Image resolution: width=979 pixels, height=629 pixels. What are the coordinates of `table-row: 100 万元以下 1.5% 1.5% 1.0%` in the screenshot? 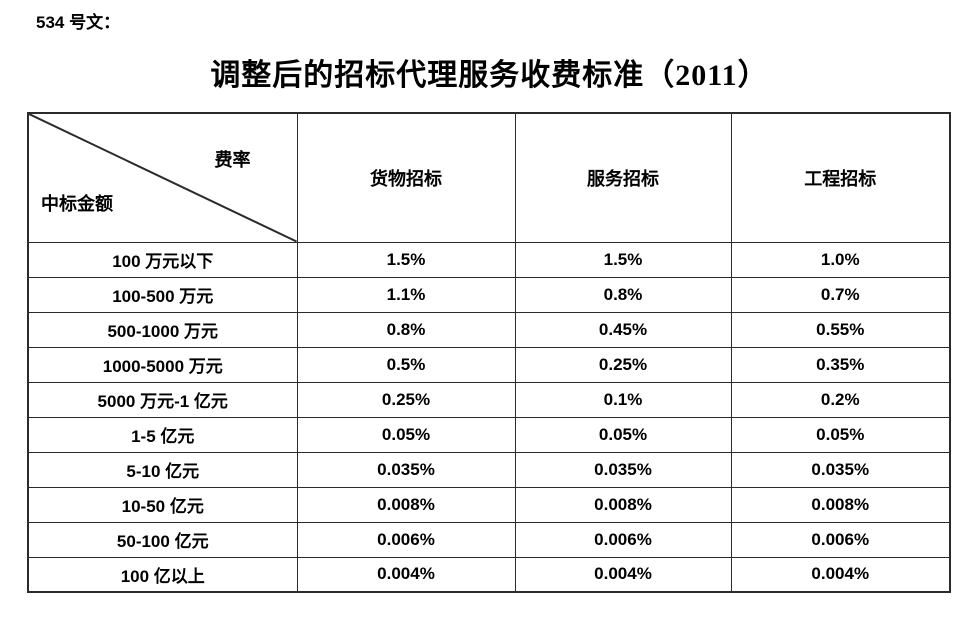 It's located at (489, 259).